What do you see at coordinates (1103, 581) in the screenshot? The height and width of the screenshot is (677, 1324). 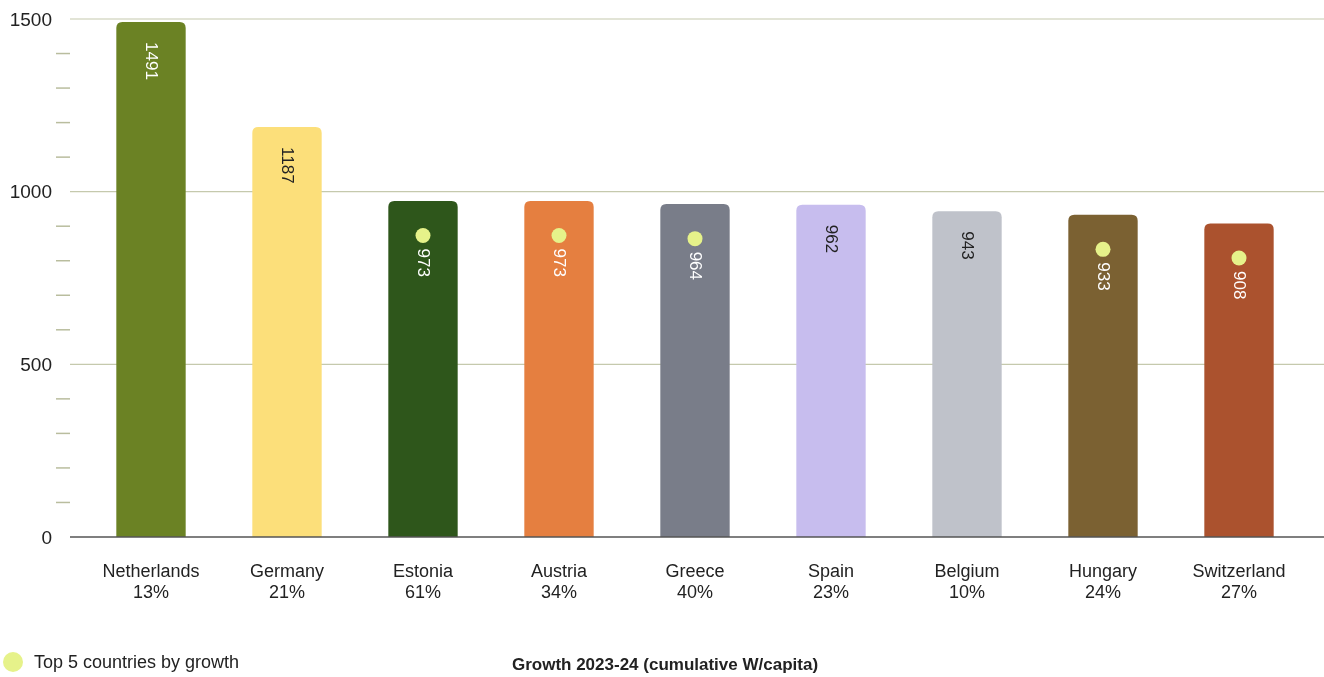 I see `x-tick-label: Hungary 24%` at bounding box center [1103, 581].